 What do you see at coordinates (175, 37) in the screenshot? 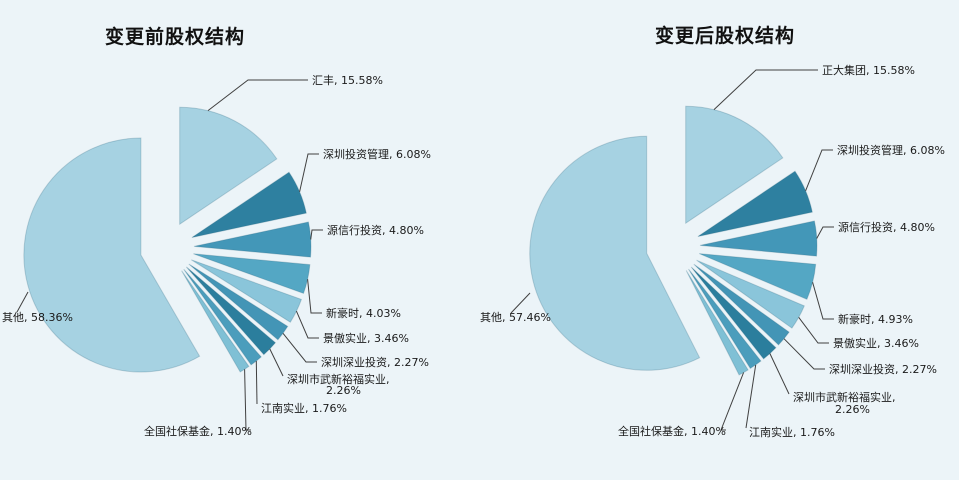
I see `chart-title-before: 变更前股权结构` at bounding box center [175, 37].